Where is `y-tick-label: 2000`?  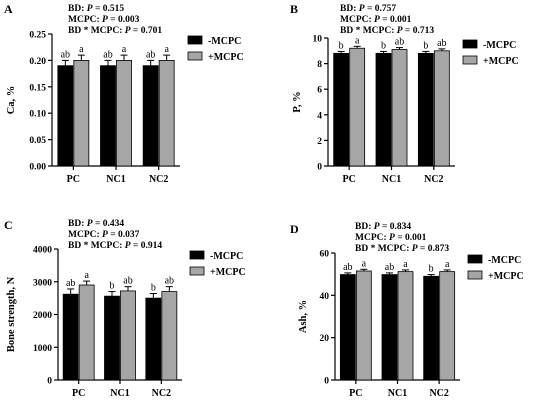 y-tick-label: 2000 is located at coordinates (42, 316).